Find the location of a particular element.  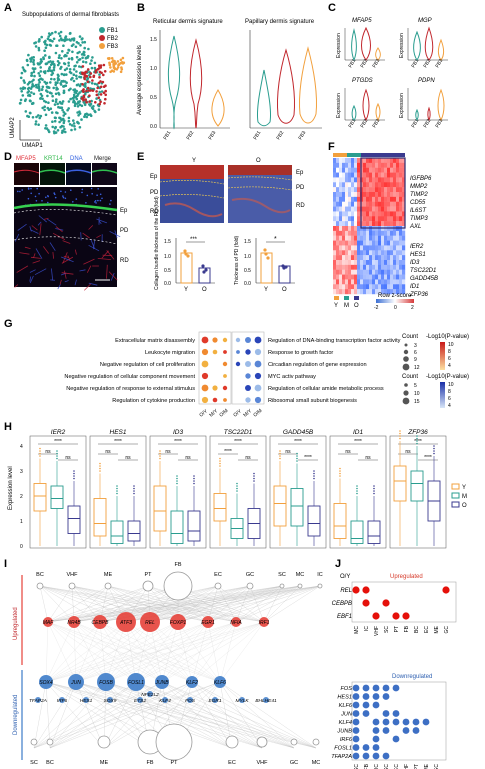

histo-layer-pd: PD is located at coordinates (300, 188).